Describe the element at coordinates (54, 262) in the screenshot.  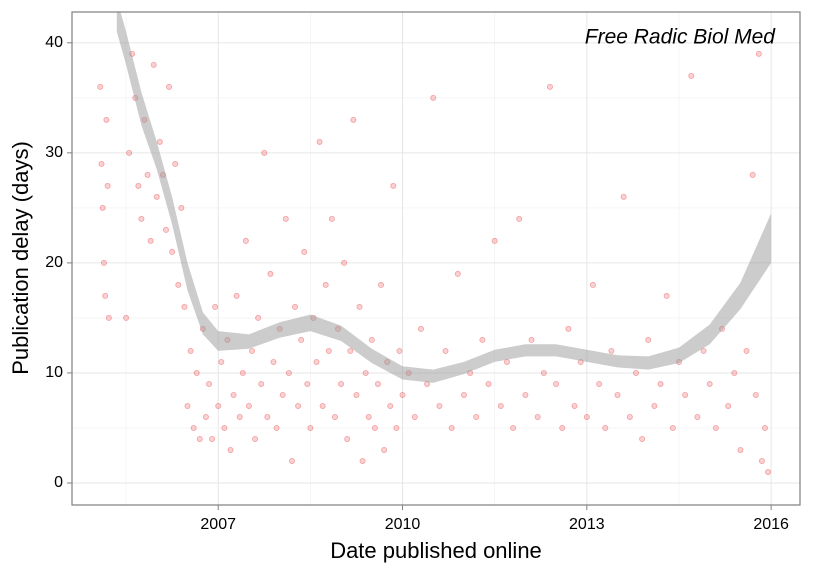
I see `y-tick-label: 20` at that location.